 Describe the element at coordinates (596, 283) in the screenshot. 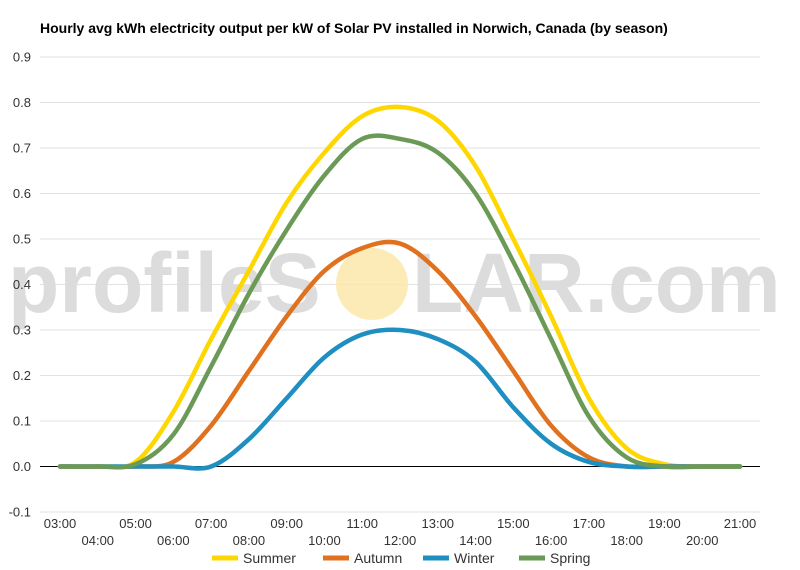

I see `watermark-text-right: LAR.com` at that location.